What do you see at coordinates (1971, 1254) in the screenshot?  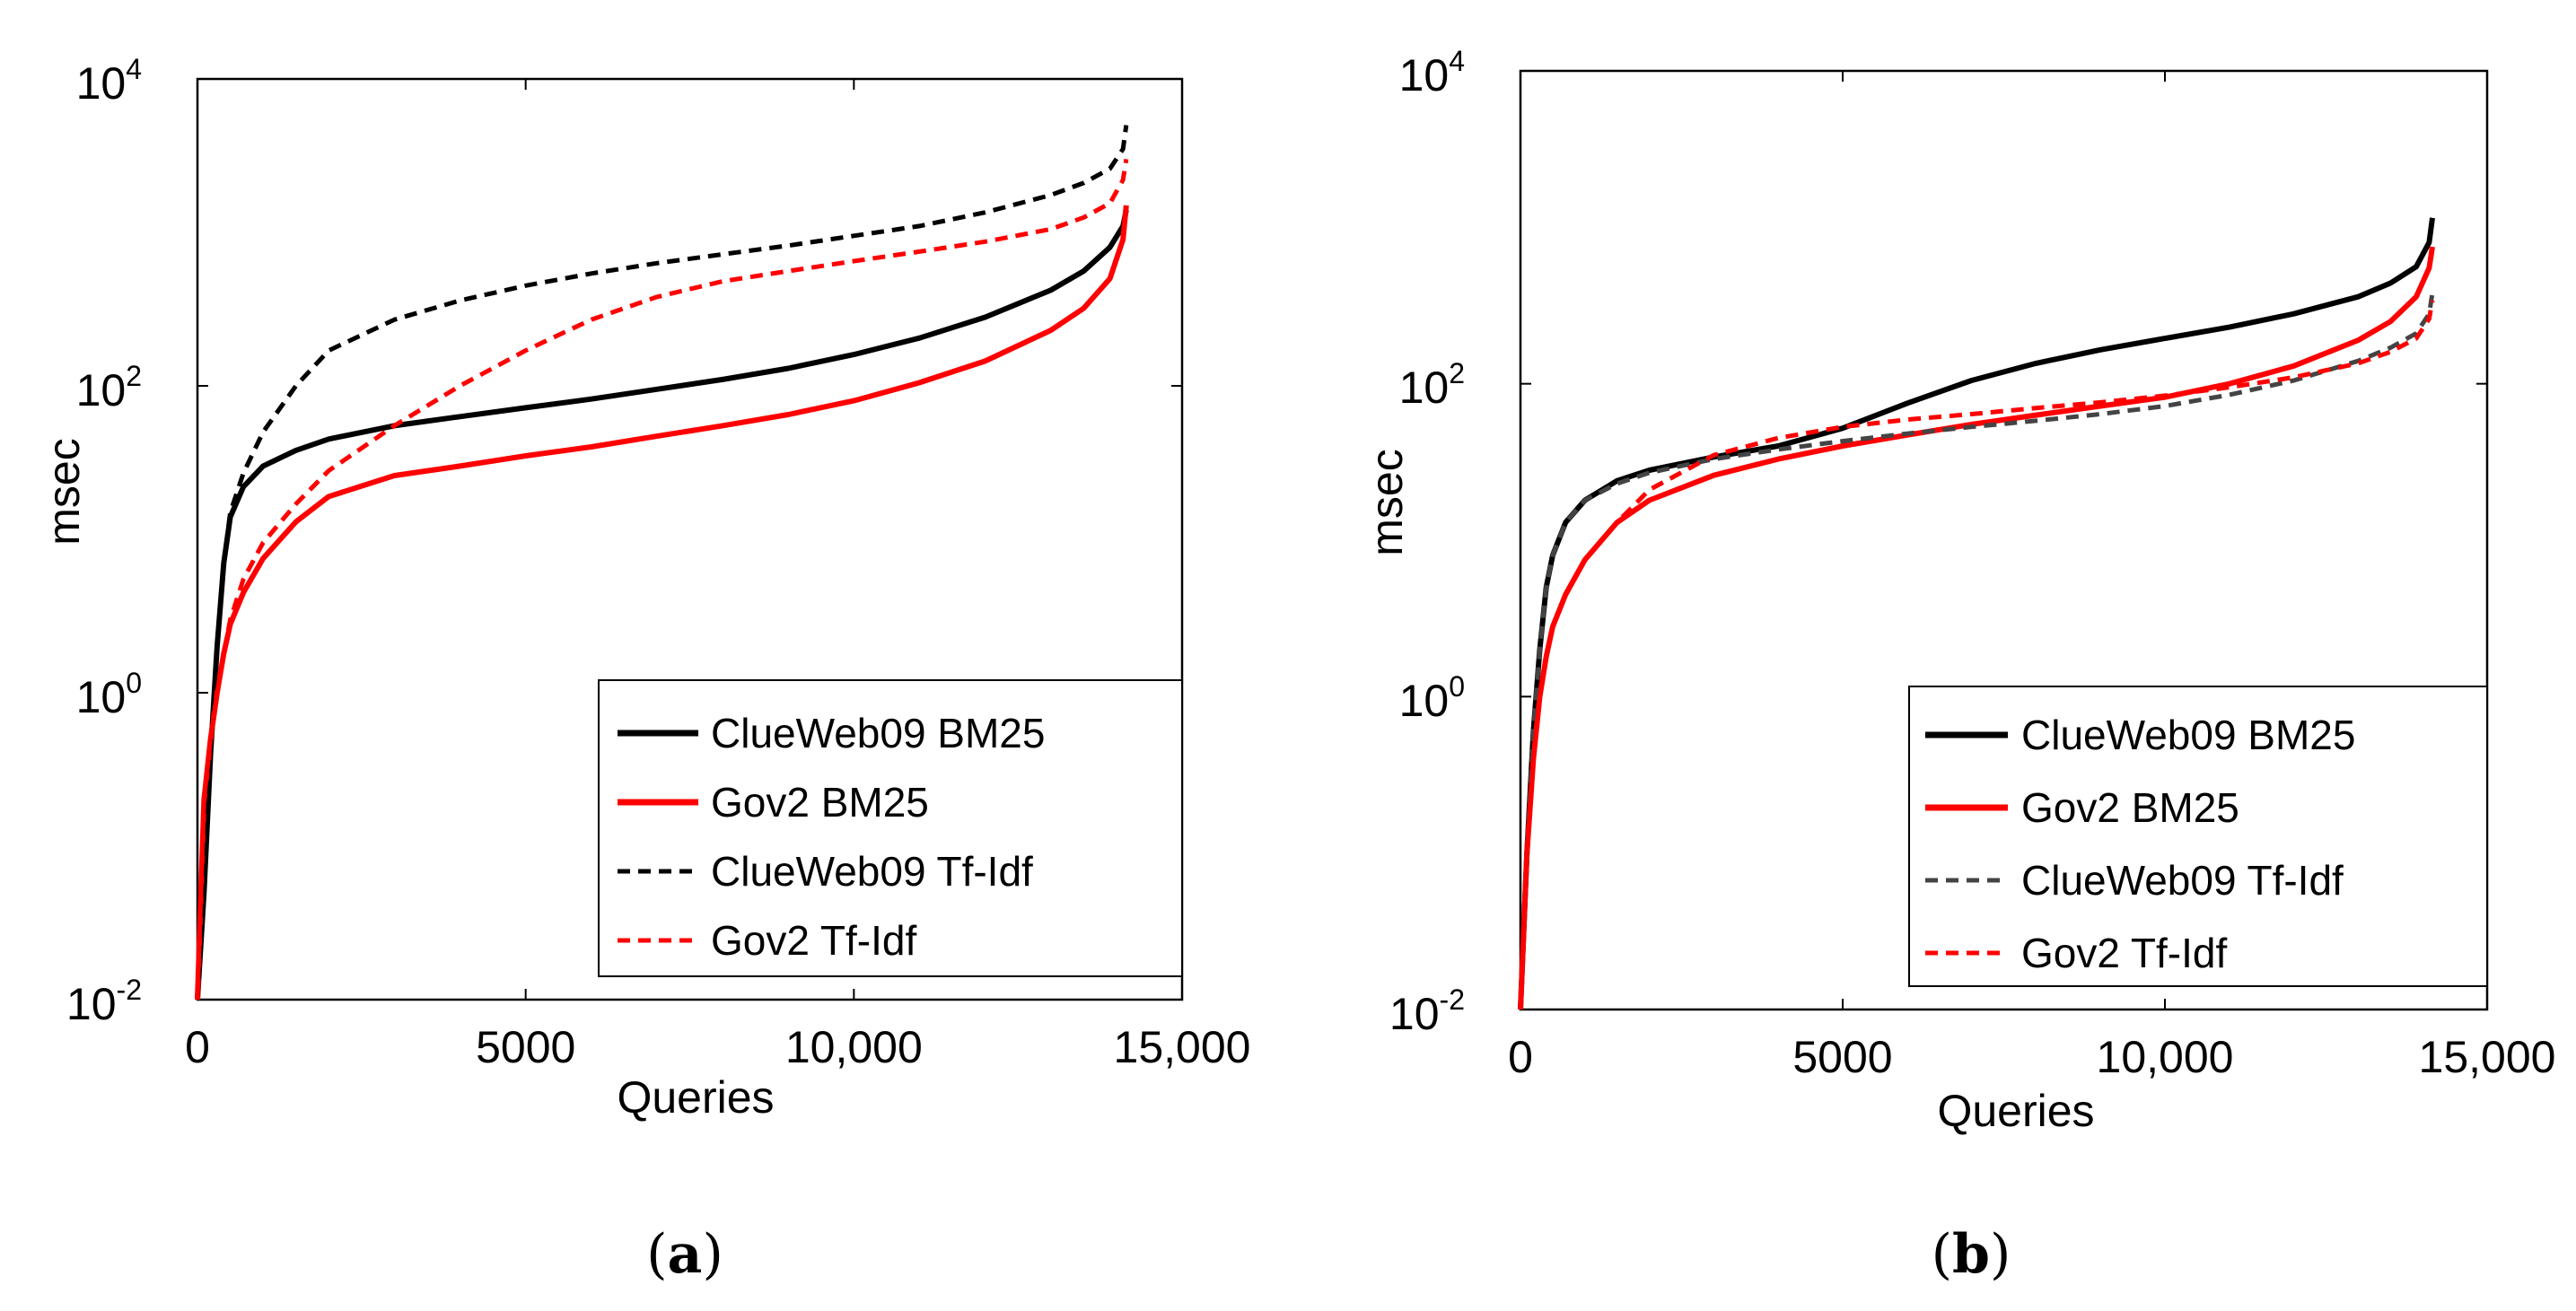 I see `panel-caption: (b)` at bounding box center [1971, 1254].